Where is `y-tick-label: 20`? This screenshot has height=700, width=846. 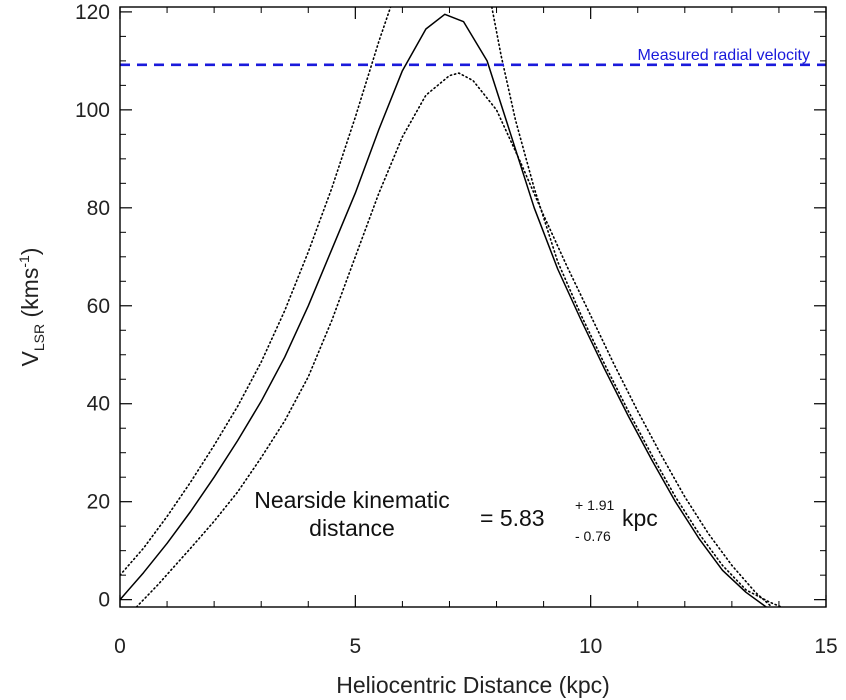 y-tick-label: 20 is located at coordinates (98, 502).